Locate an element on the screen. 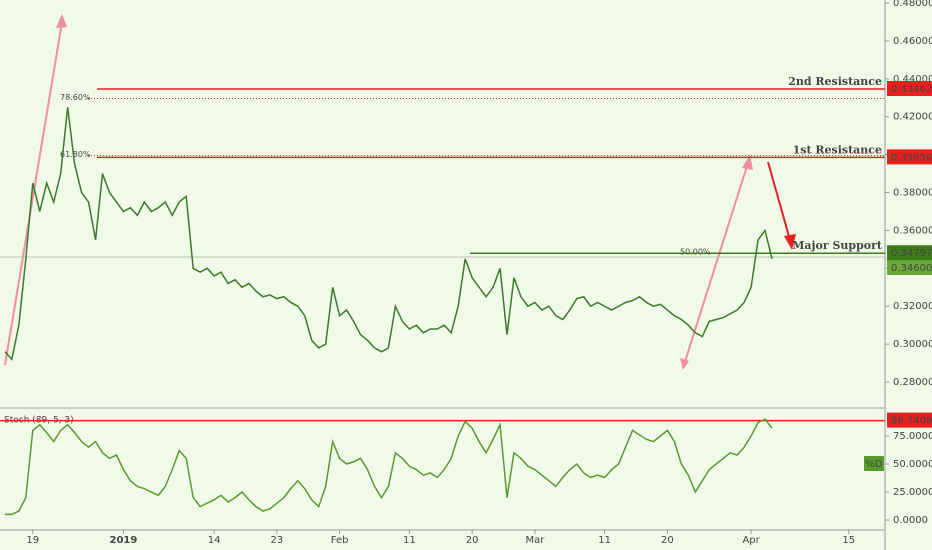 The width and height of the screenshot is (932, 550). price-tag is located at coordinates (909, 267).